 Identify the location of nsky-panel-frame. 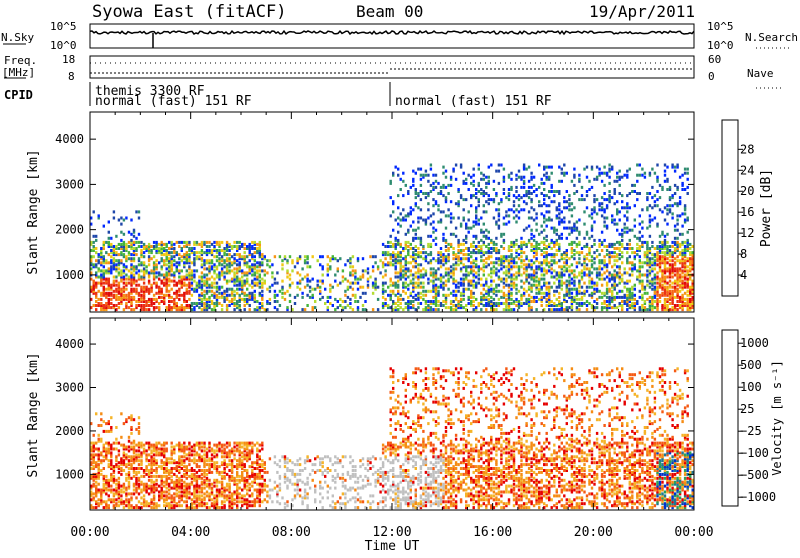
(392, 36).